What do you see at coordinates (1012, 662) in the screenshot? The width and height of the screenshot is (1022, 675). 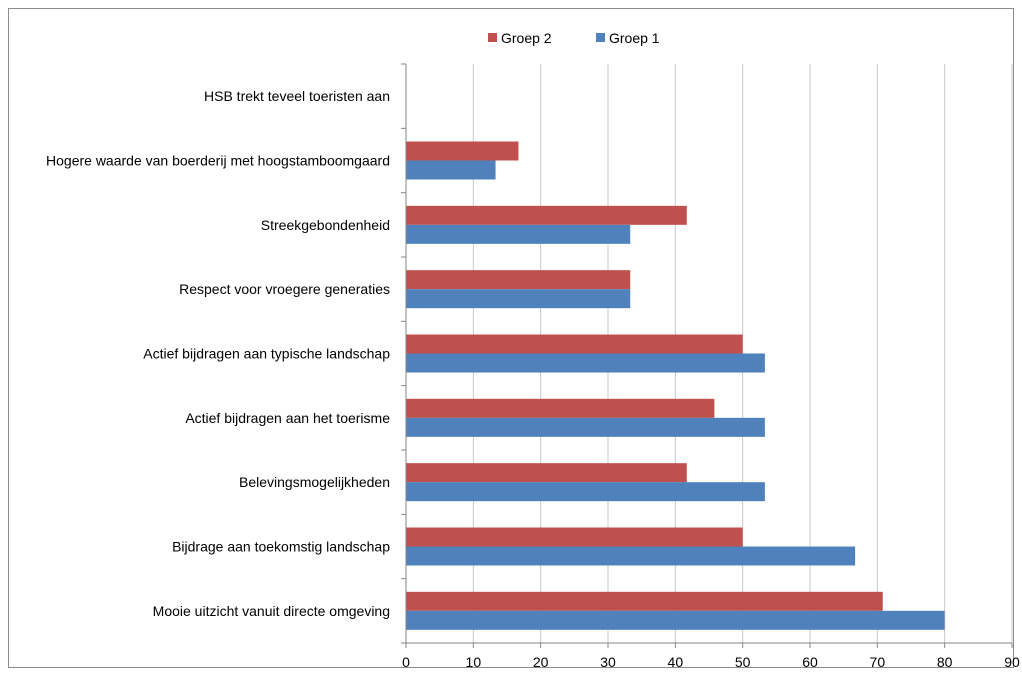 I see `x-tick-label: 90` at bounding box center [1012, 662].